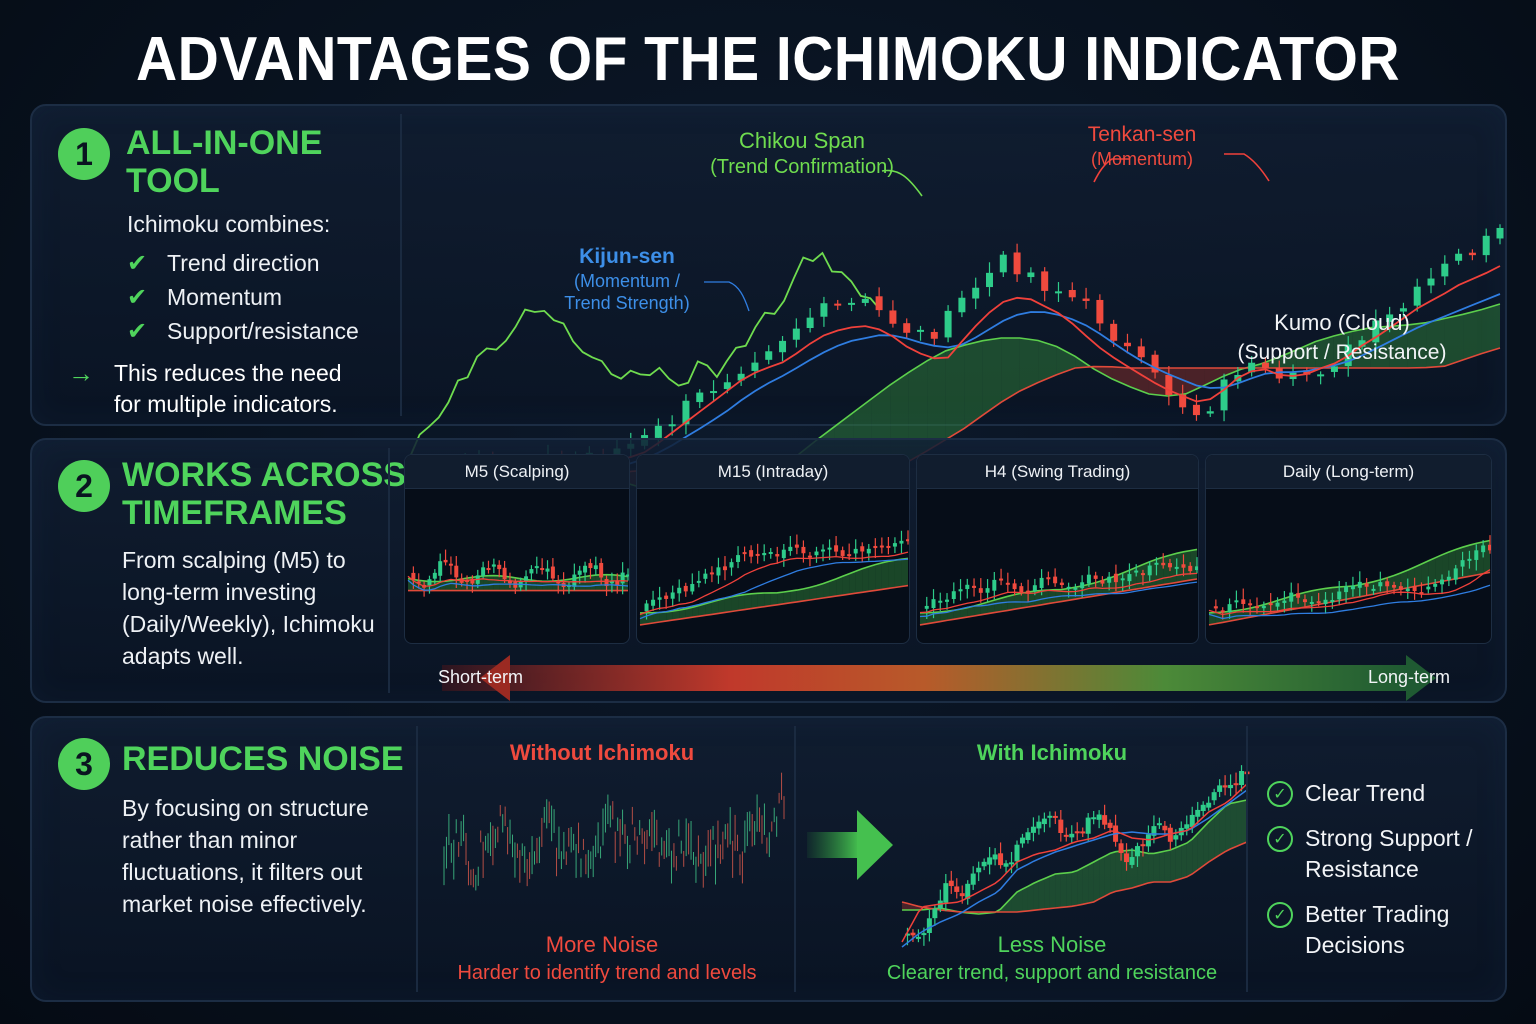 This screenshot has height=1024, width=1536. Describe the element at coordinates (244, 904) in the screenshot. I see `body-line: market noise effectively.` at that location.